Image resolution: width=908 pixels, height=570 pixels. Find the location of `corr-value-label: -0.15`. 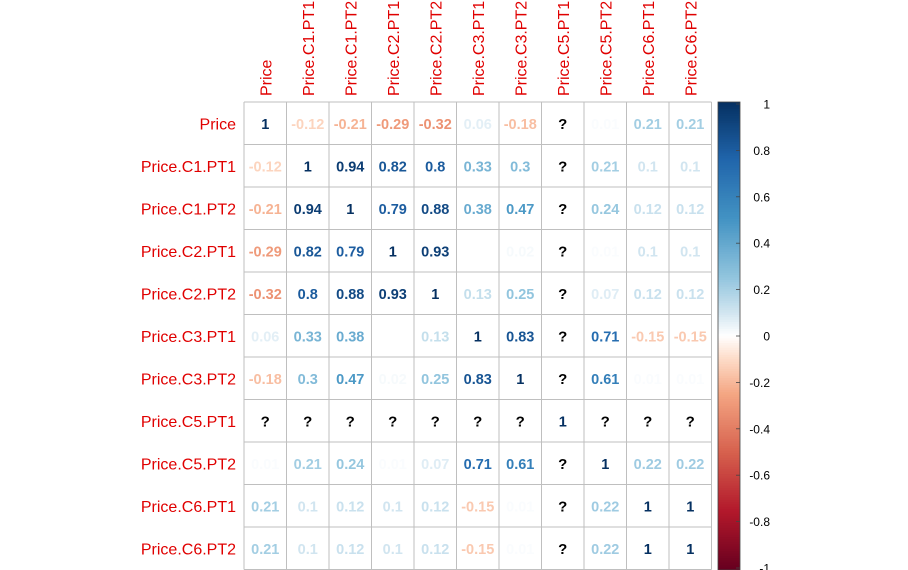

corr-value-label: -0.15 is located at coordinates (690, 337).